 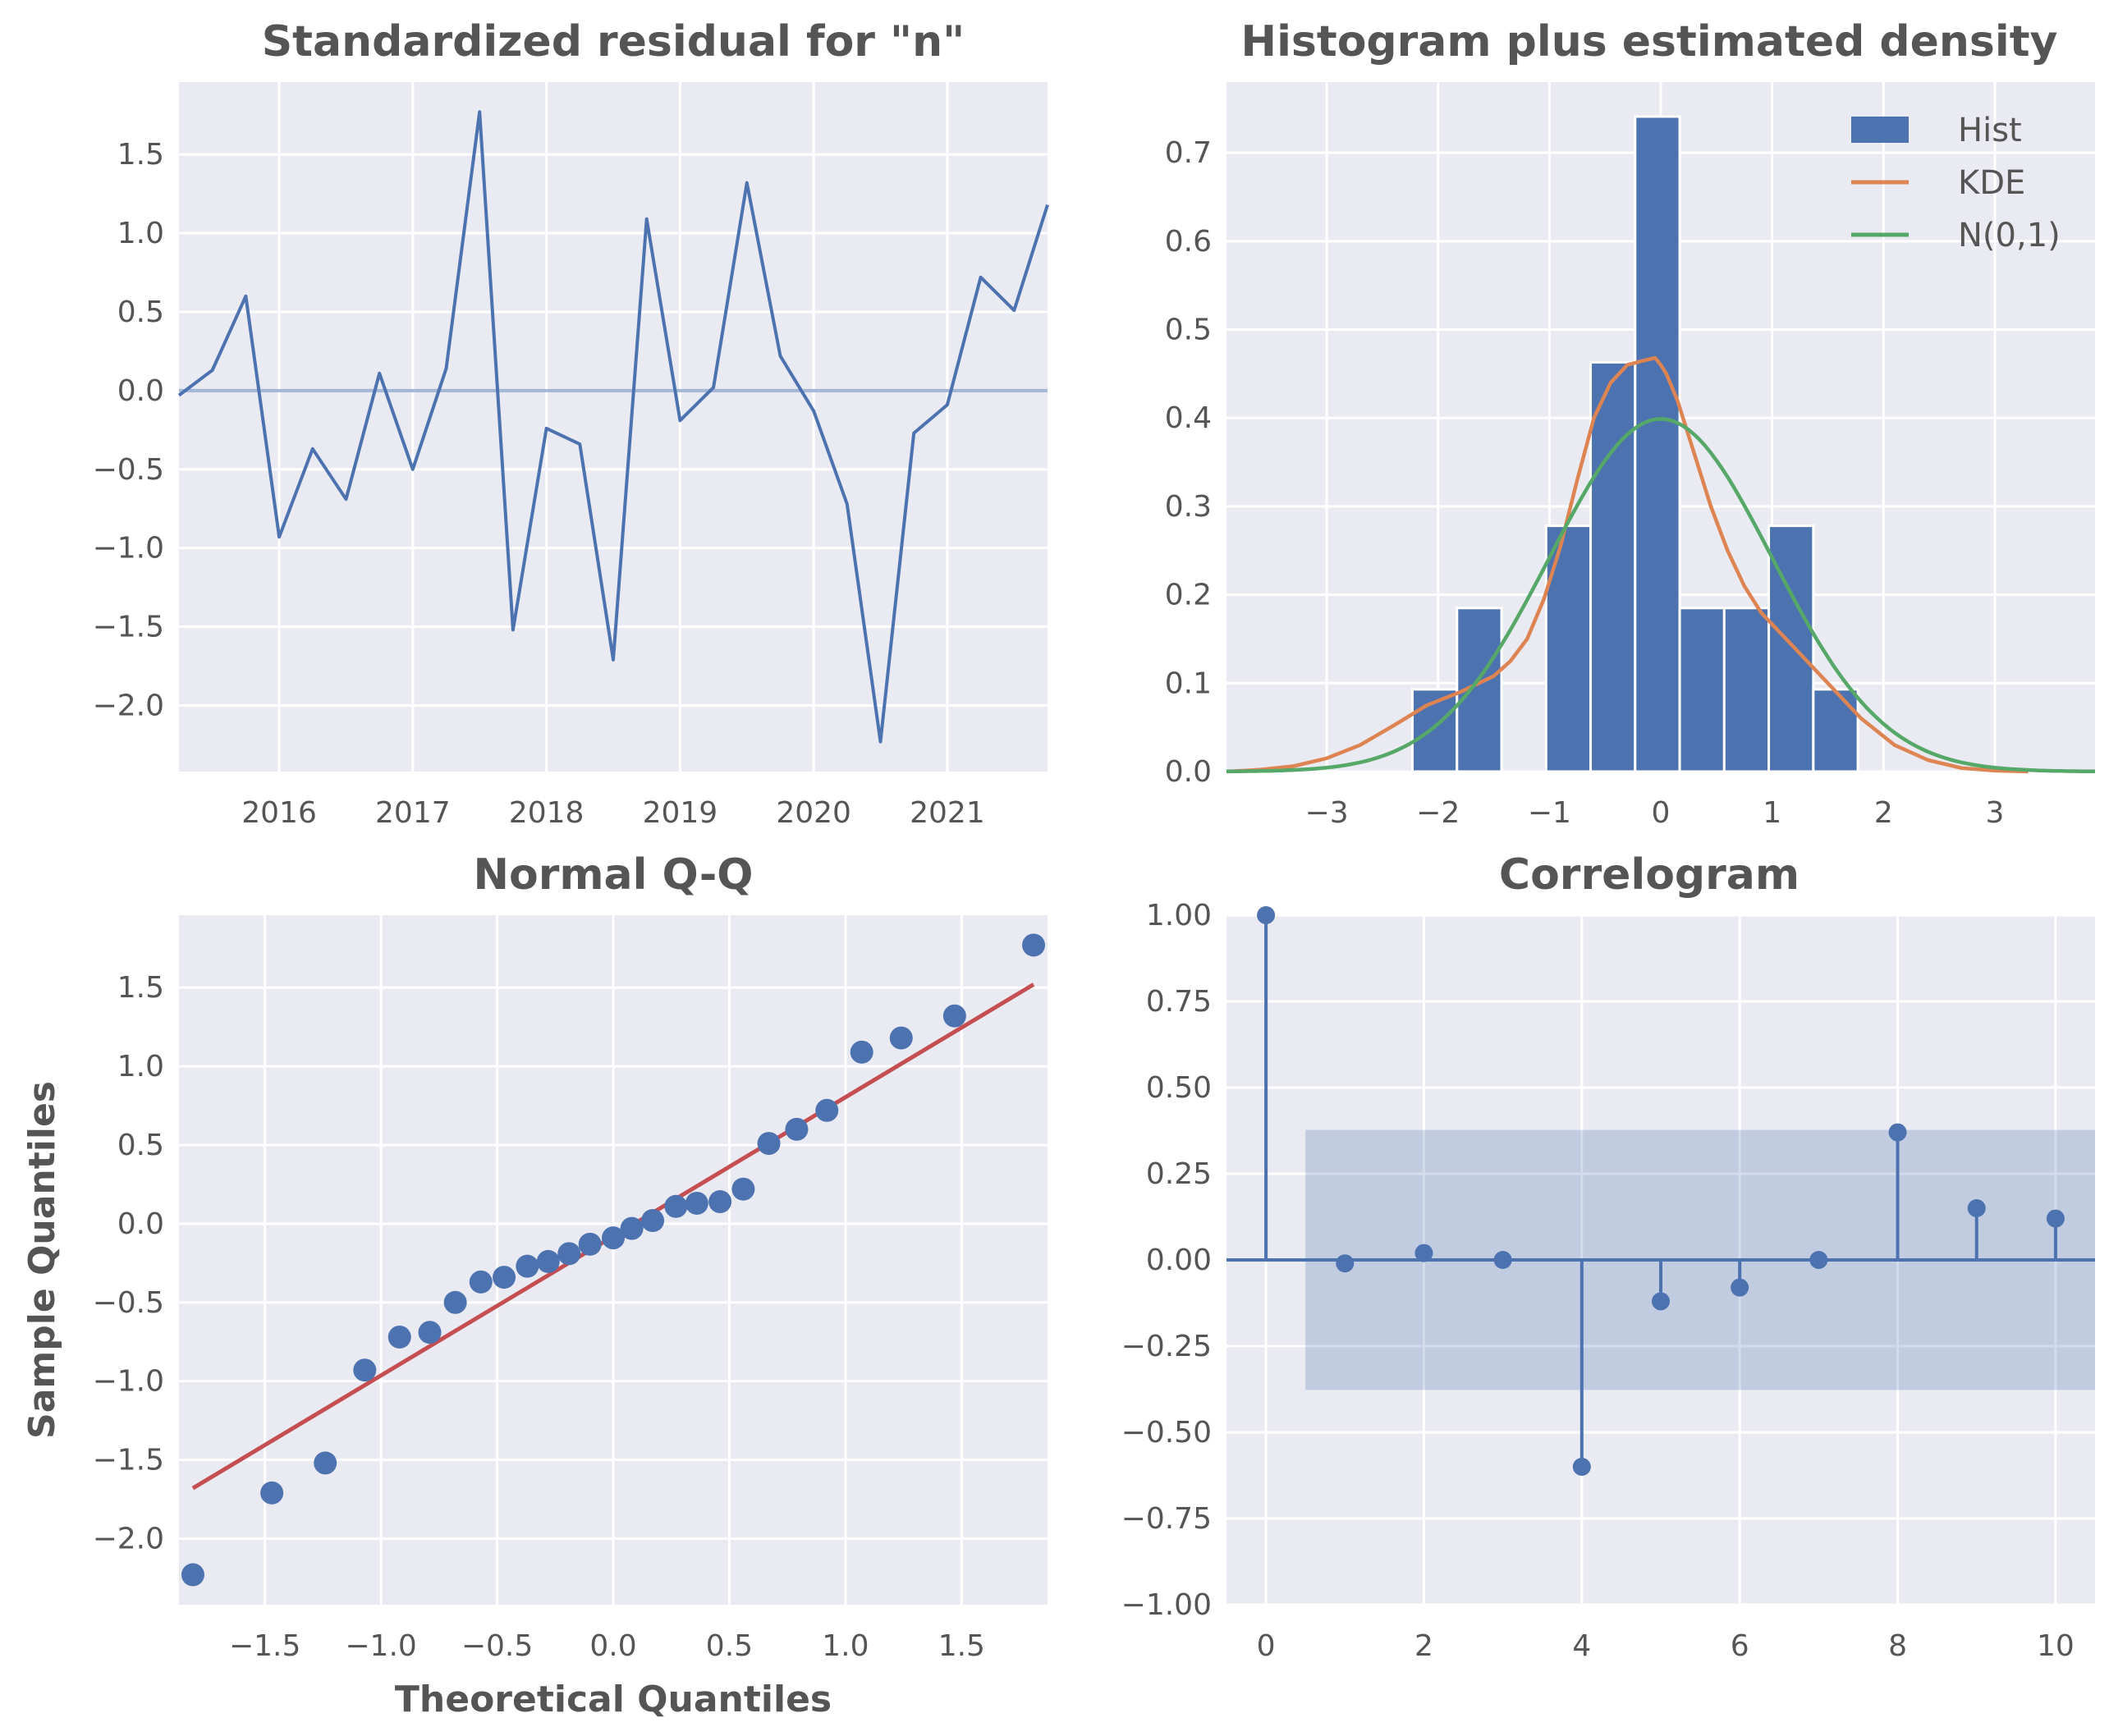 I want to click on x-tick-label: 1.5, so click(x=962, y=1646).